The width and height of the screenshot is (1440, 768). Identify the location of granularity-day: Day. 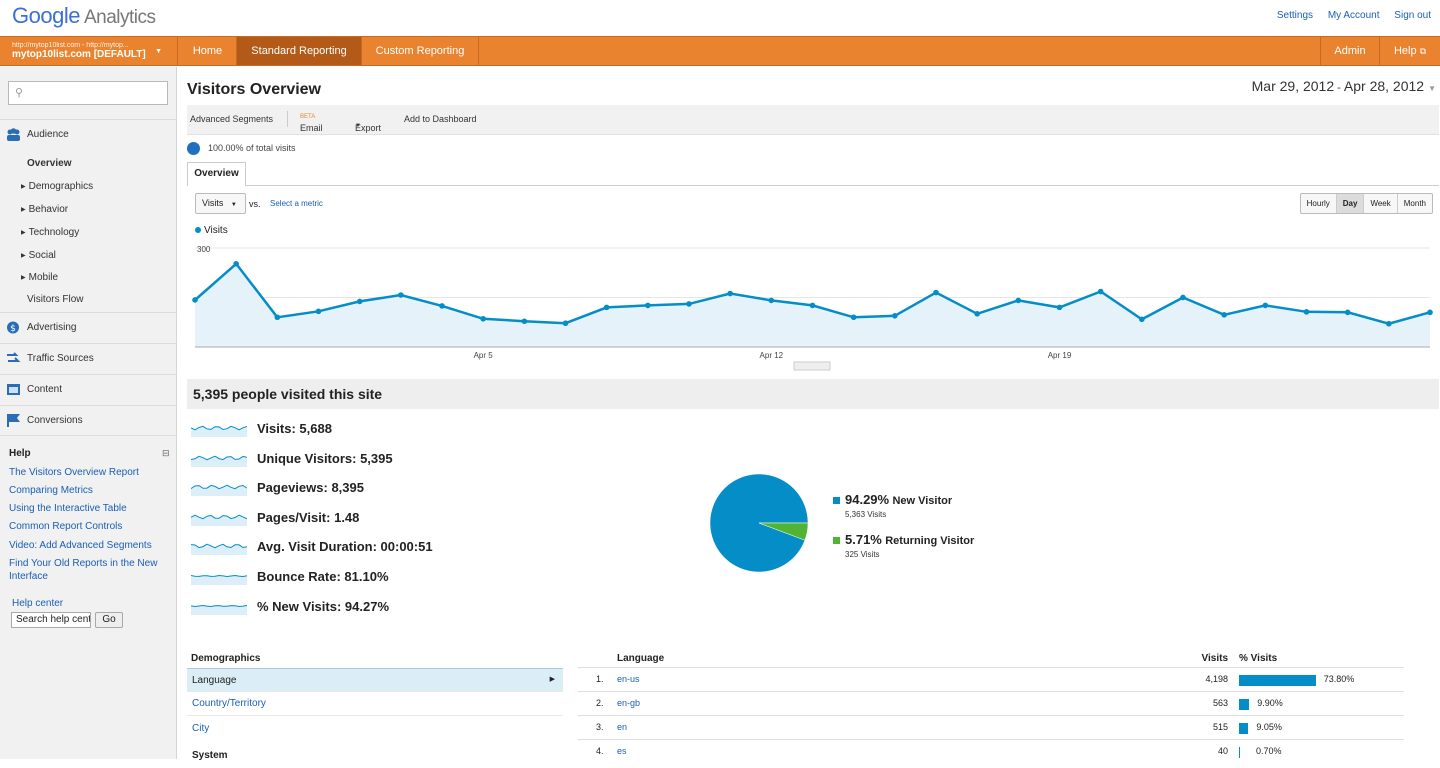
(1349, 203).